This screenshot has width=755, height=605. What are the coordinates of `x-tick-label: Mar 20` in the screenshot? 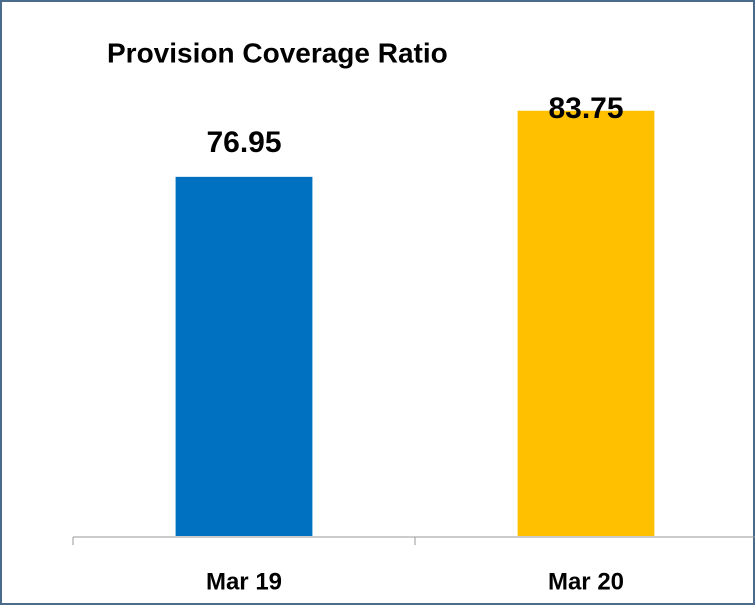 It's located at (586, 581).